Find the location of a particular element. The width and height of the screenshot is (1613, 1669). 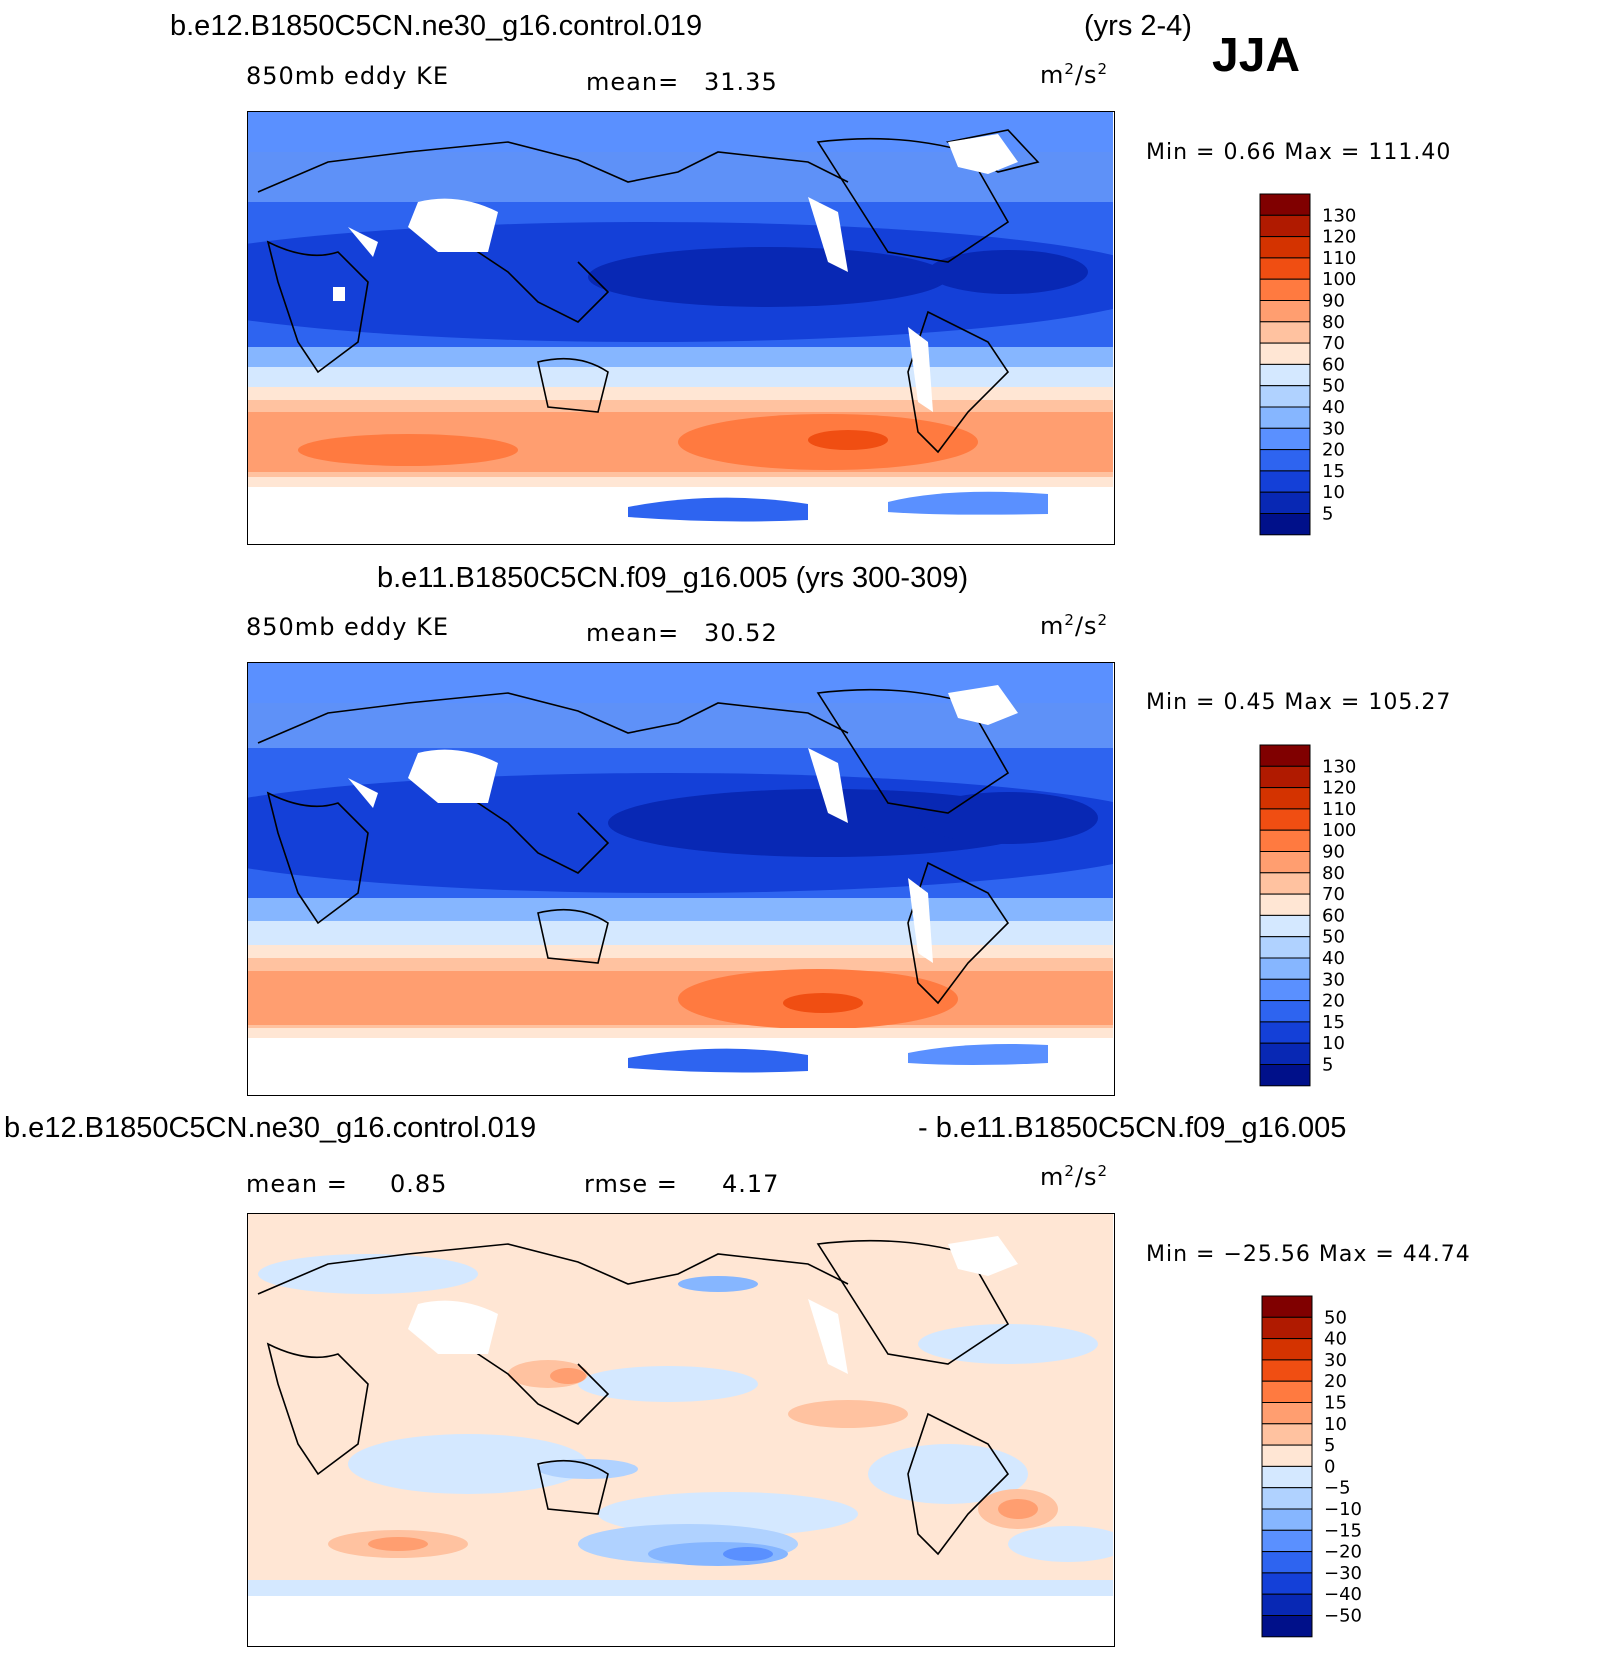

panel3-rmse-value: 4.17 is located at coordinates (751, 1184).